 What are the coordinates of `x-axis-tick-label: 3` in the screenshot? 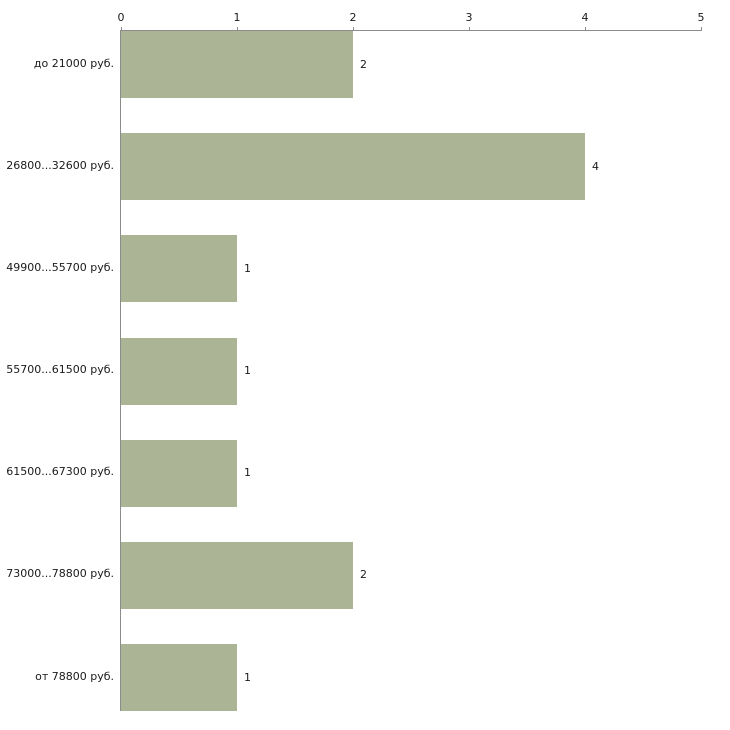 It's located at (469, 17).